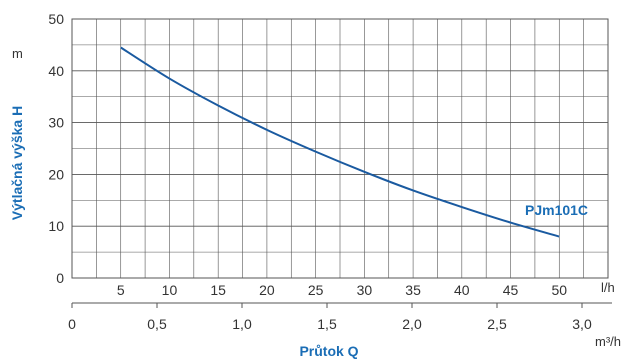 This screenshot has height=360, width=622. What do you see at coordinates (60, 278) in the screenshot?
I see `y-tick-label: 0` at bounding box center [60, 278].